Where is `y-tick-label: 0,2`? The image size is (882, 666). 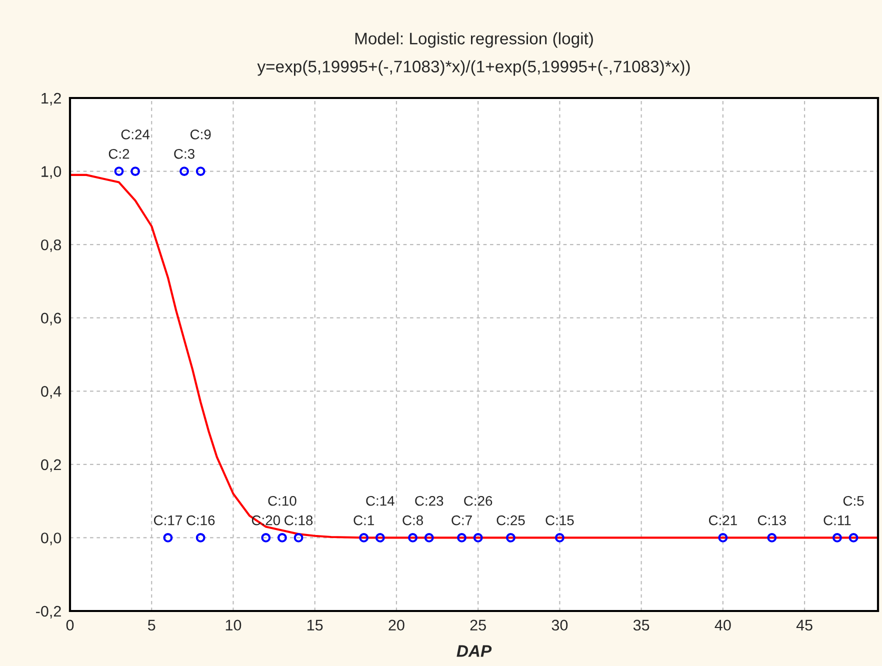
y-tick-label: 0,2 is located at coordinates (51, 465).